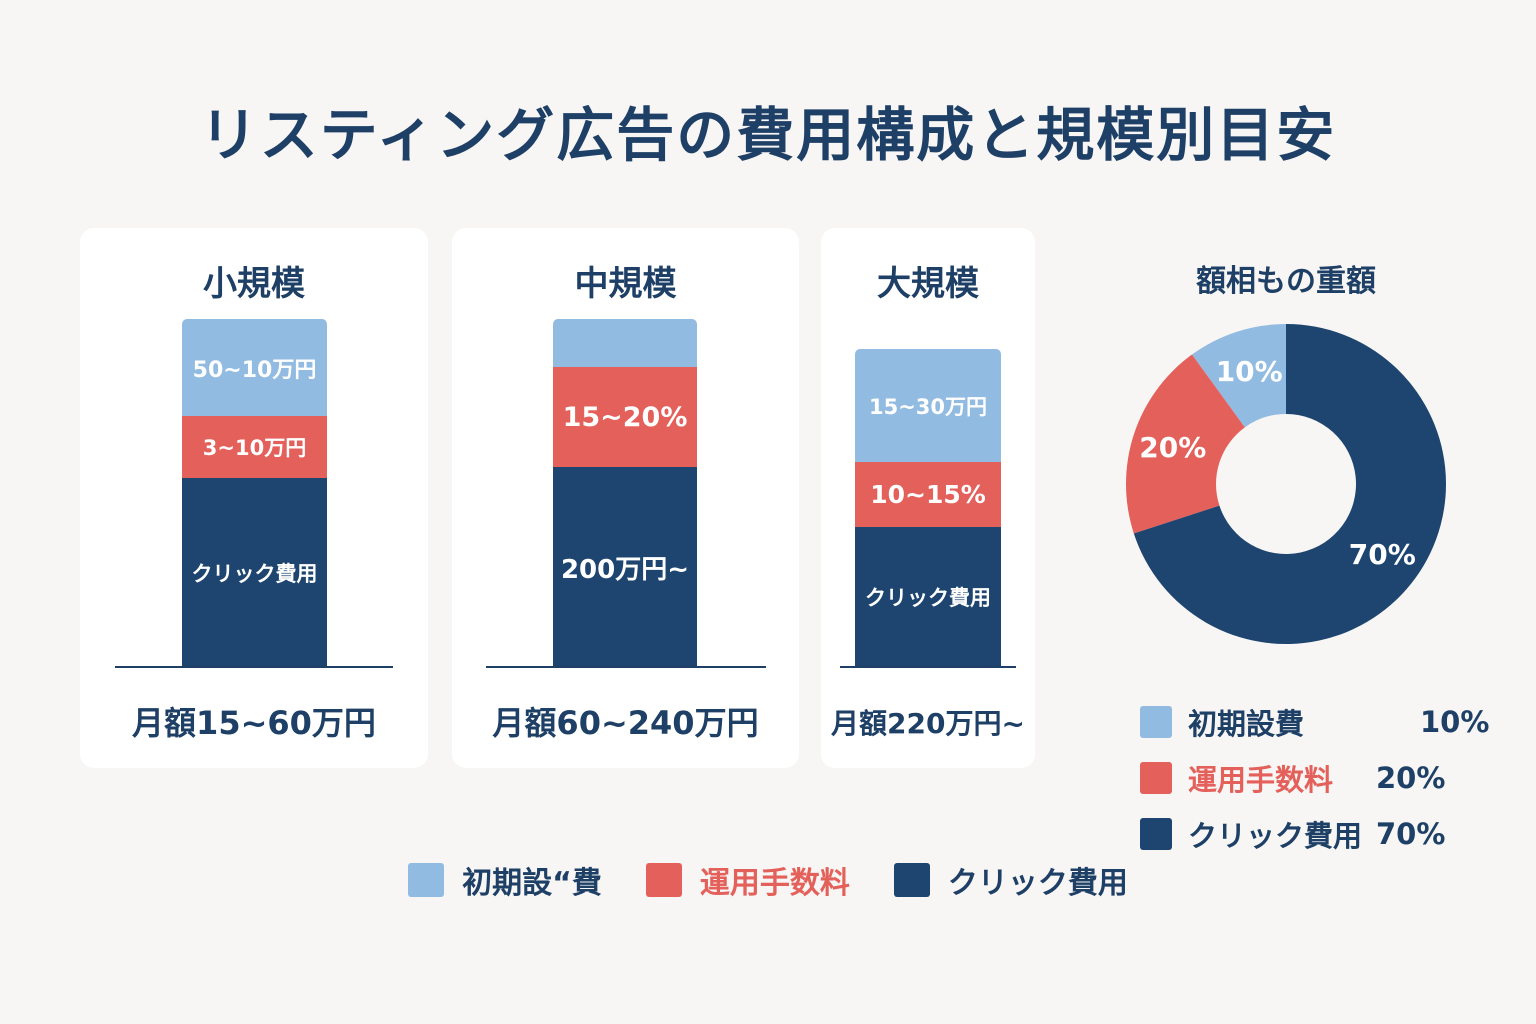  I want to click on donut-chart: 10% 20% 70%, so click(1286, 484).